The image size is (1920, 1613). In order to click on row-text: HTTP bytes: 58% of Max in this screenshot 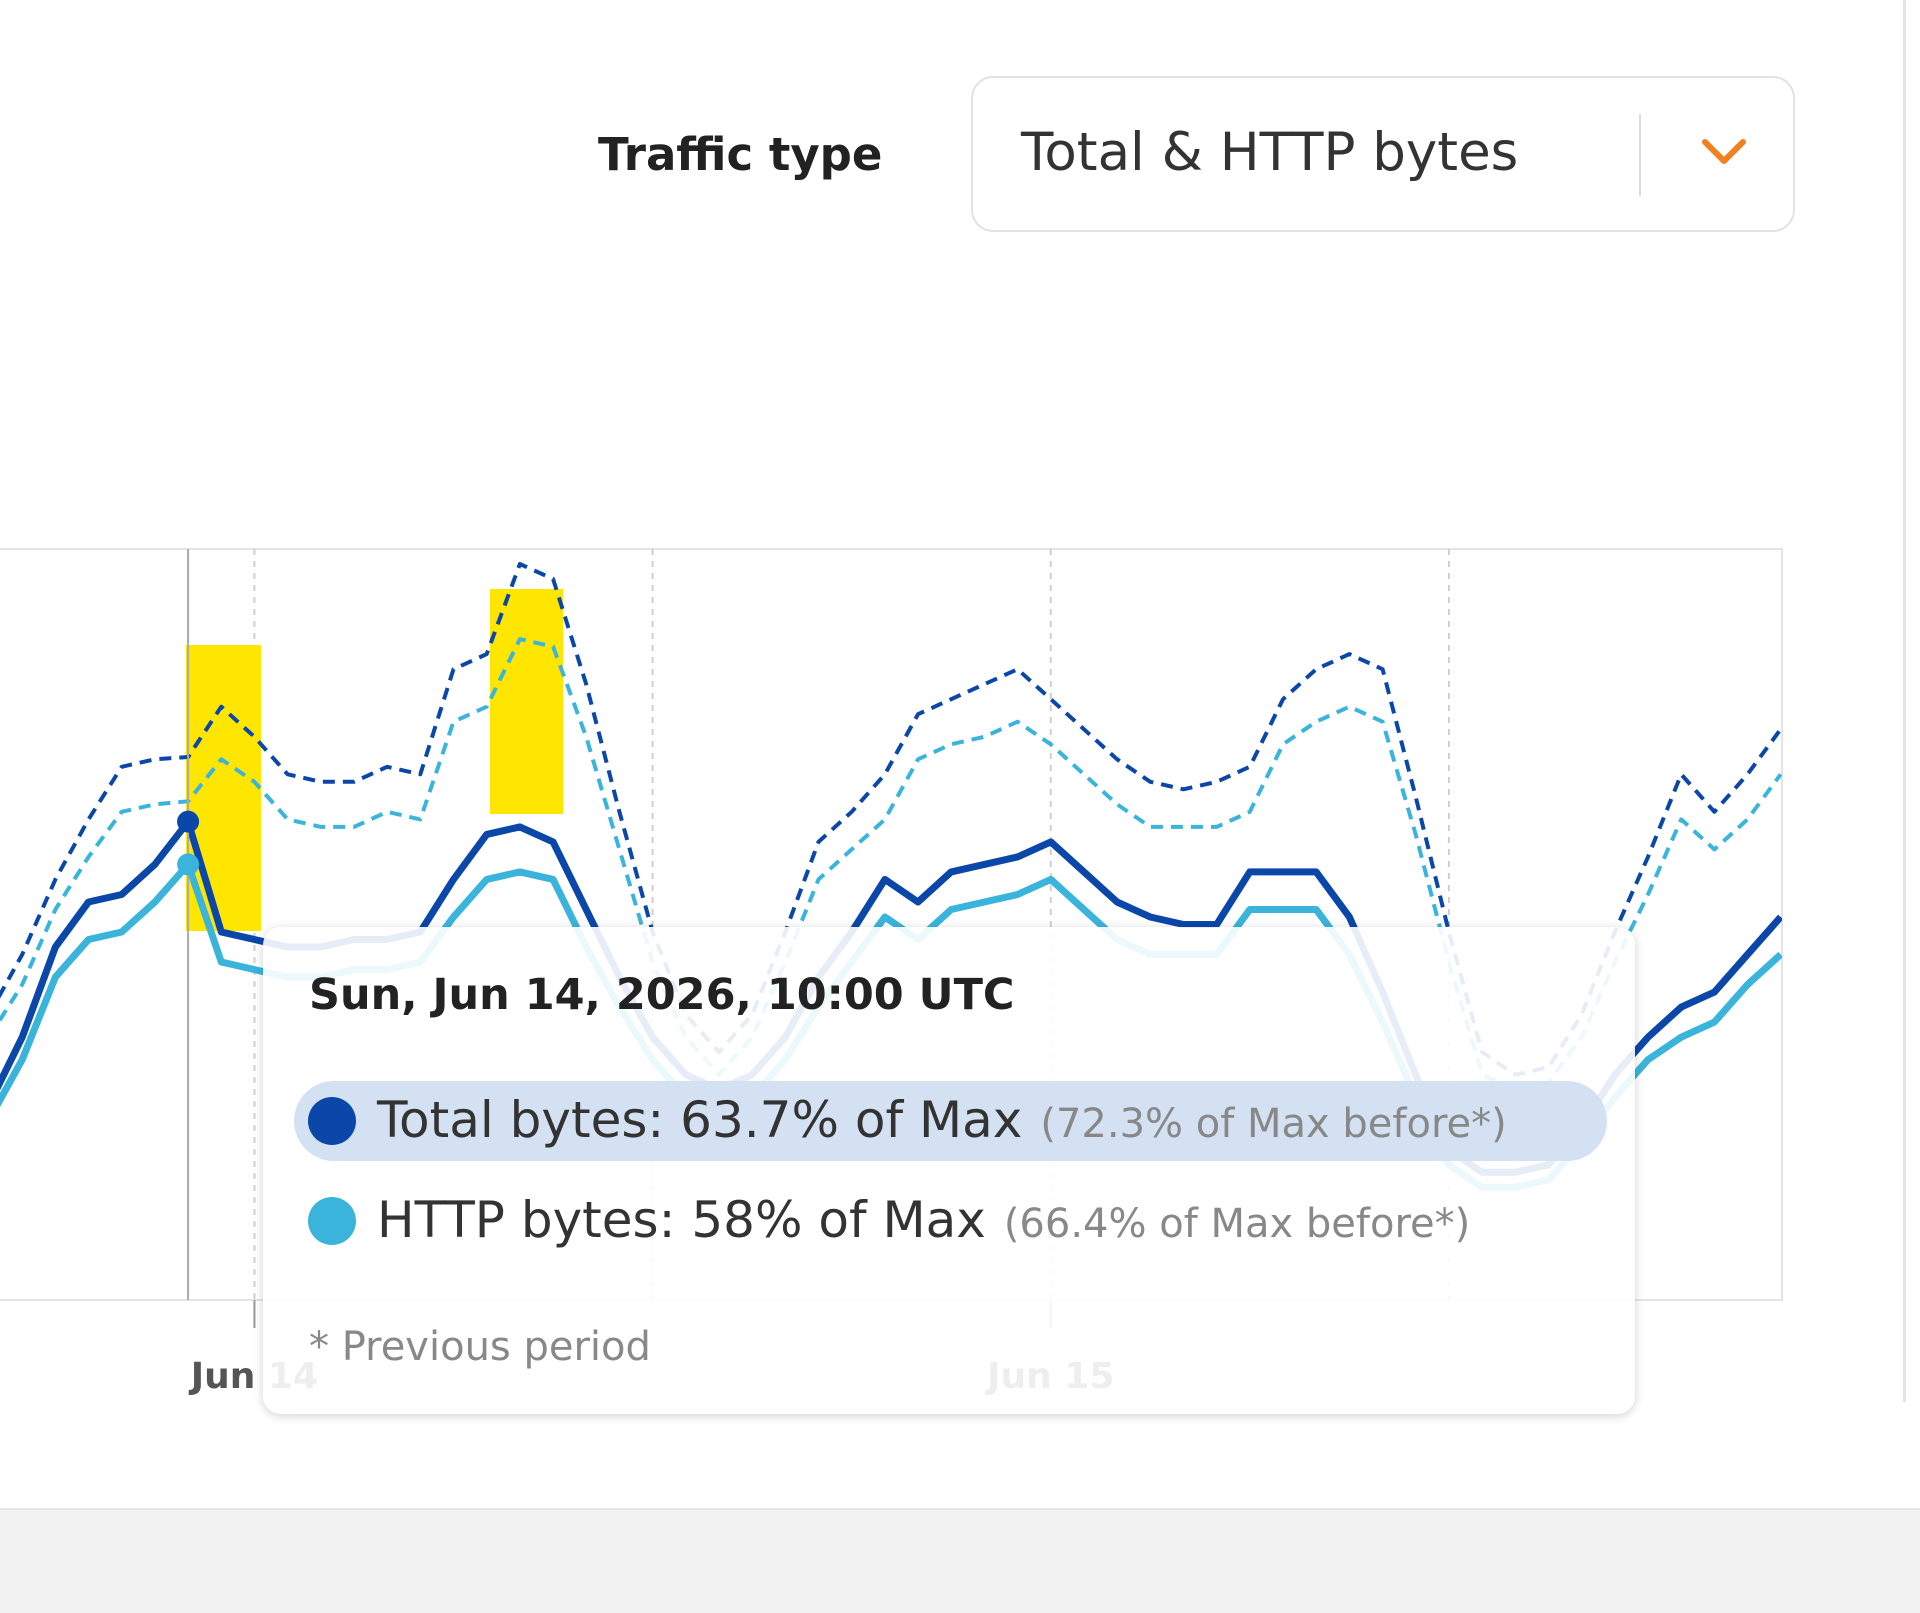, I will do `click(681, 1220)`.